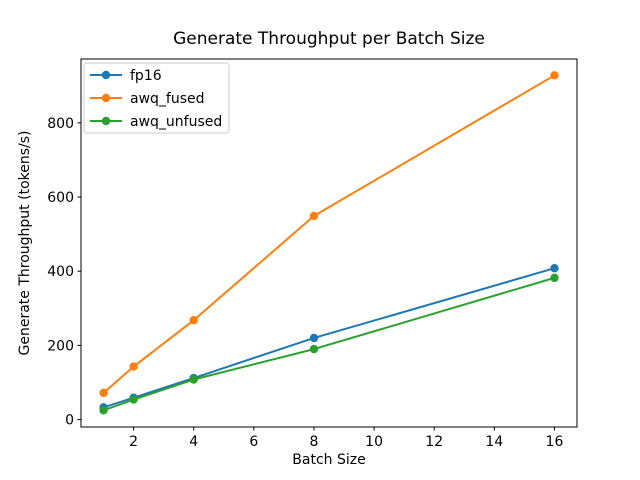  I want to click on chart-title: Generate Throughput per Batch Size, so click(329, 39).